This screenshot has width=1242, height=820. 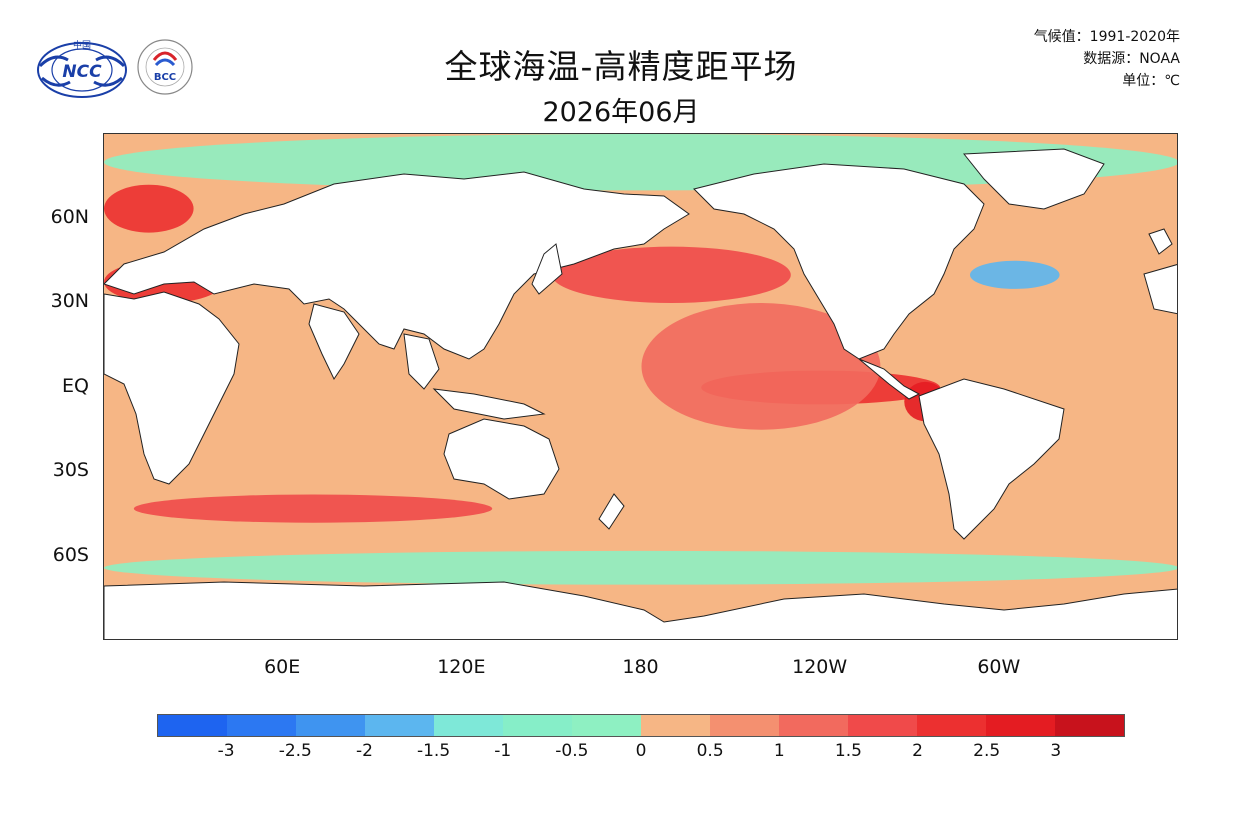 I want to click on colorbar-label: -2, so click(x=364, y=751).